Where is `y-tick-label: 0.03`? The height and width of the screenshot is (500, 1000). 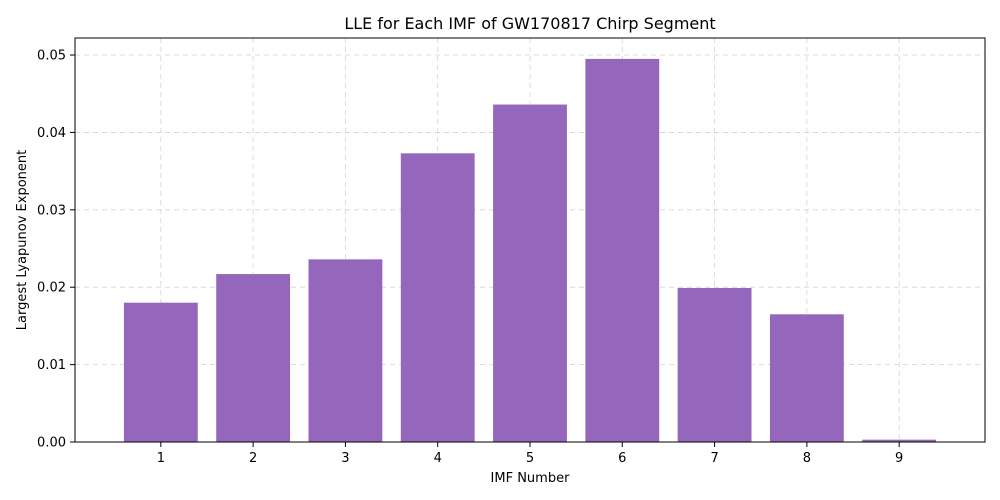 y-tick-label: 0.03 is located at coordinates (51, 210).